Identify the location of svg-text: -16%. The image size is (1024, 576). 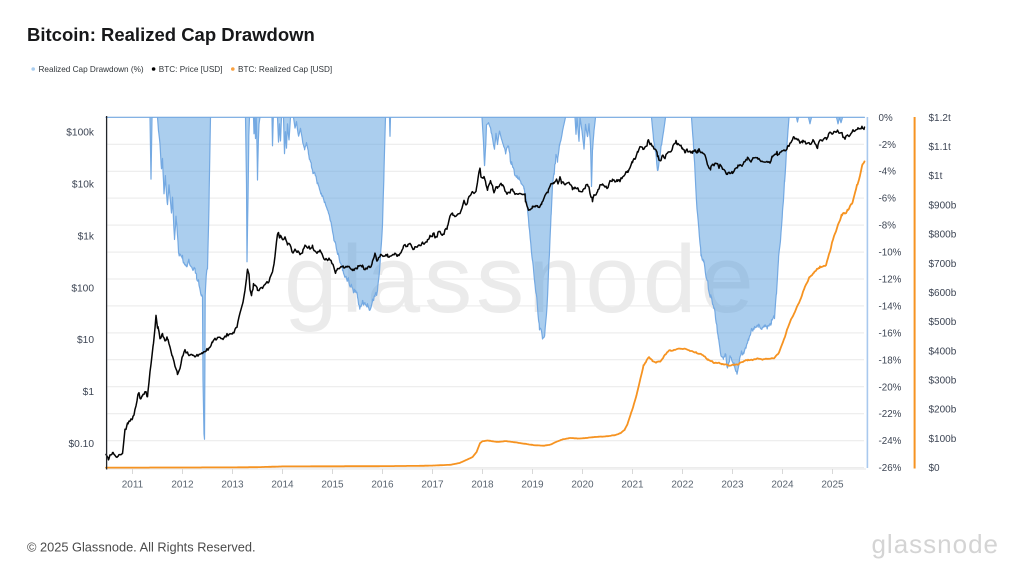
(890, 333).